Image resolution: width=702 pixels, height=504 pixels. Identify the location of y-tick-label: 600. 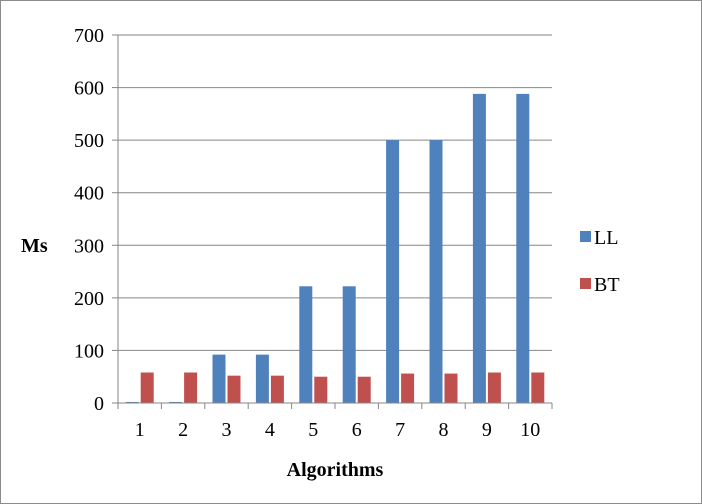
(89, 89).